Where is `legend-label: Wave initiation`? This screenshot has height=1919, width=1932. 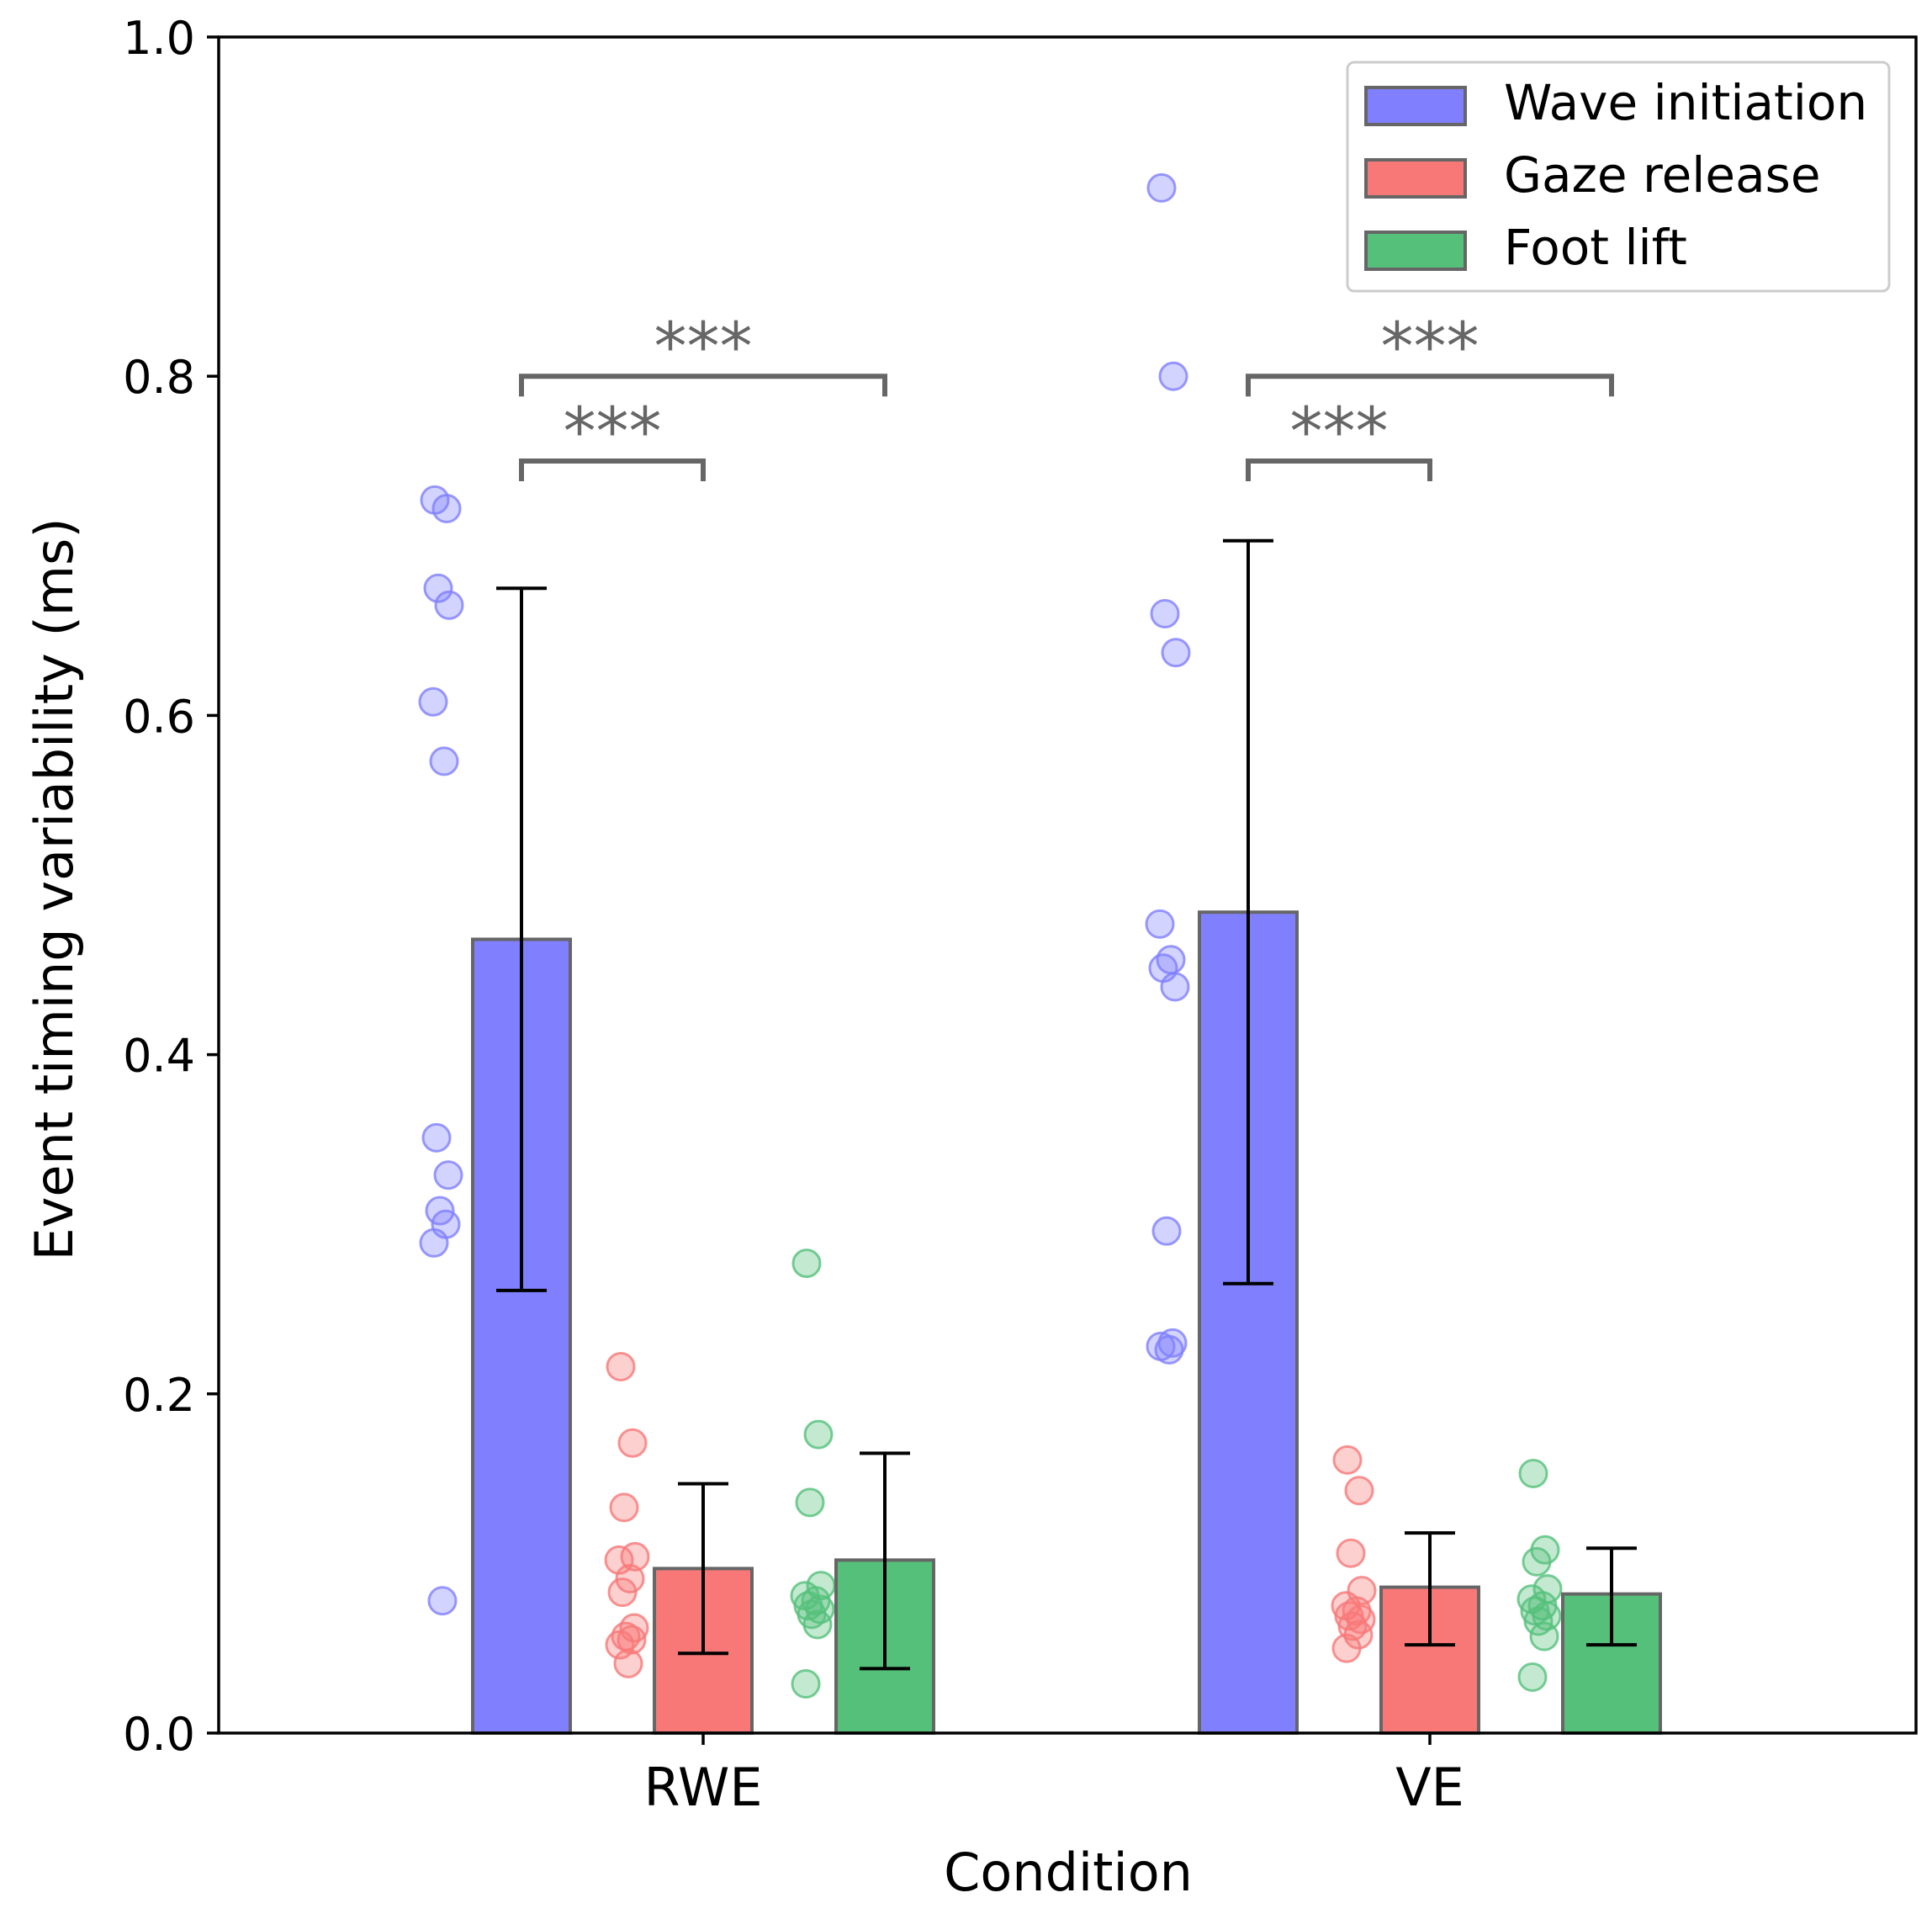 legend-label: Wave initiation is located at coordinates (1685, 102).